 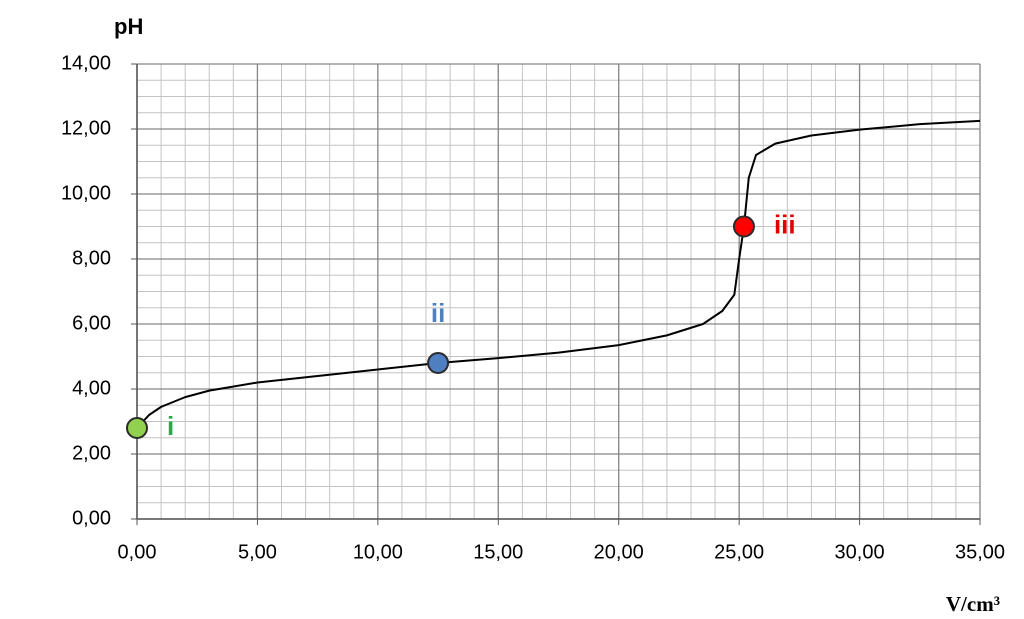 I want to click on x-tick-label: 0,00, so click(x=137, y=552).